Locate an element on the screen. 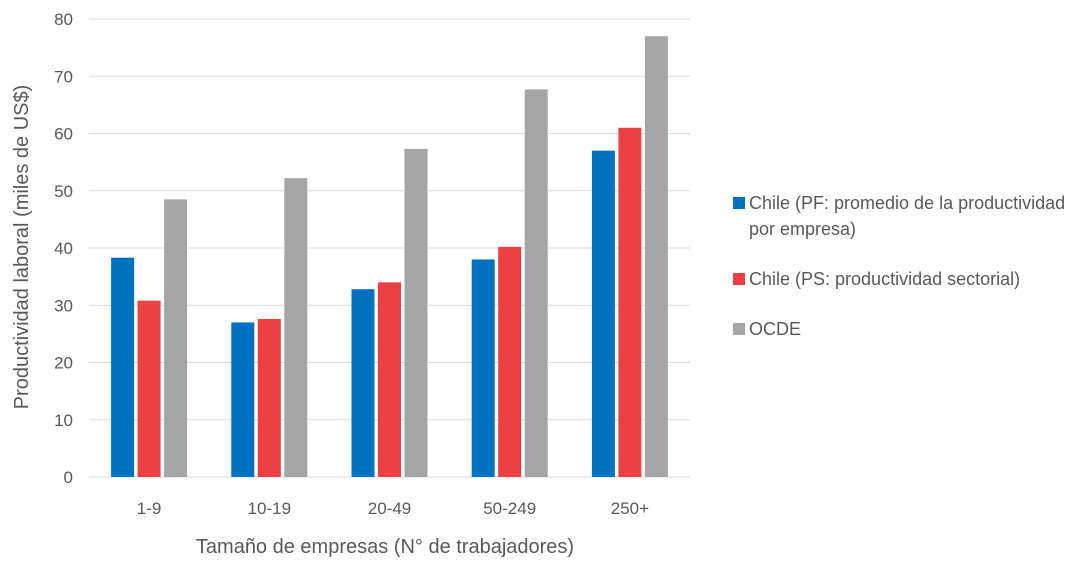 This screenshot has width=1083, height=561. y-tick-label: 40 is located at coordinates (63, 248).